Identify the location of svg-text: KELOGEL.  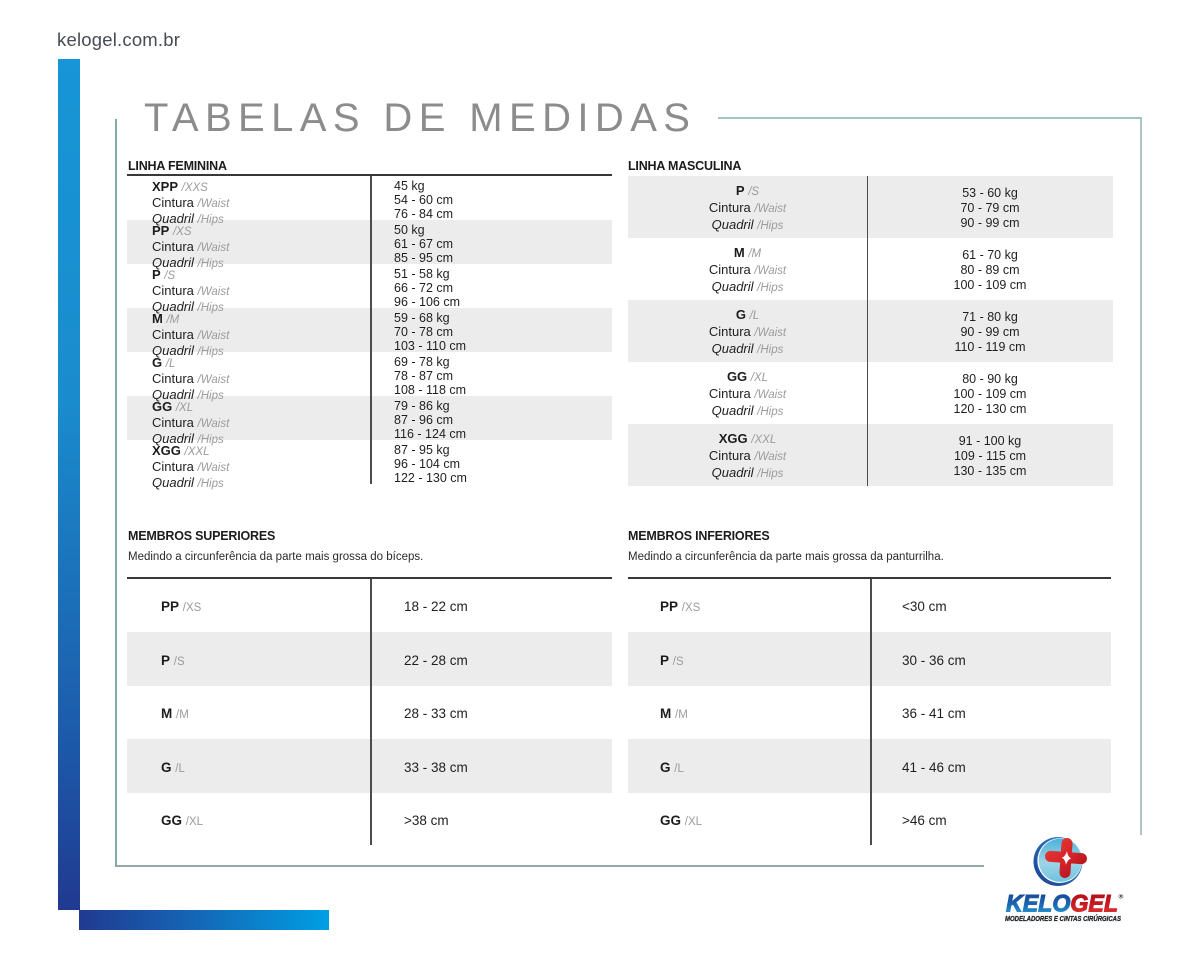
(1062, 904).